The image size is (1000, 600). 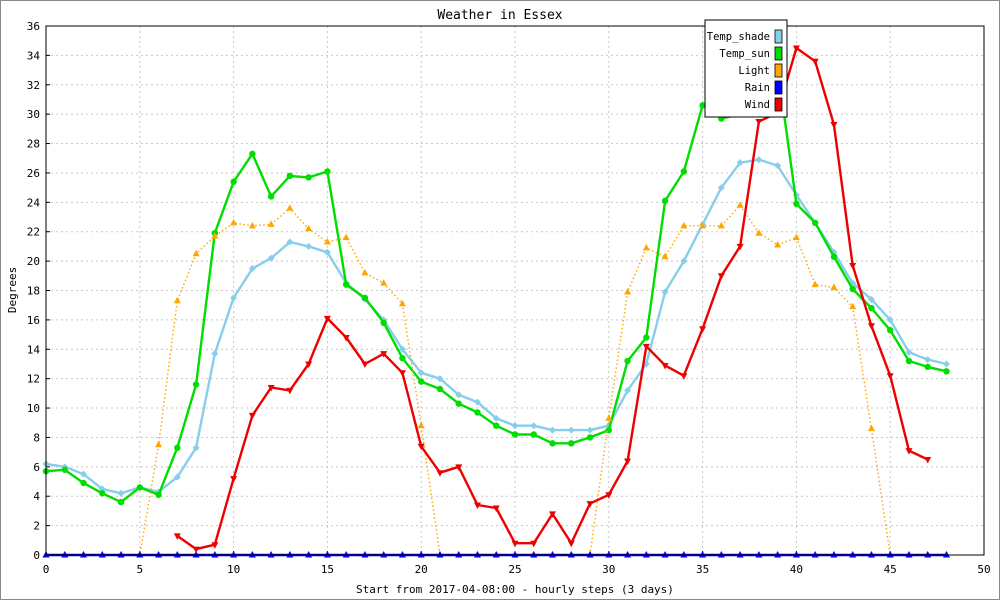 What do you see at coordinates (702, 569) in the screenshot?
I see `x-tick-label: 35` at bounding box center [702, 569].